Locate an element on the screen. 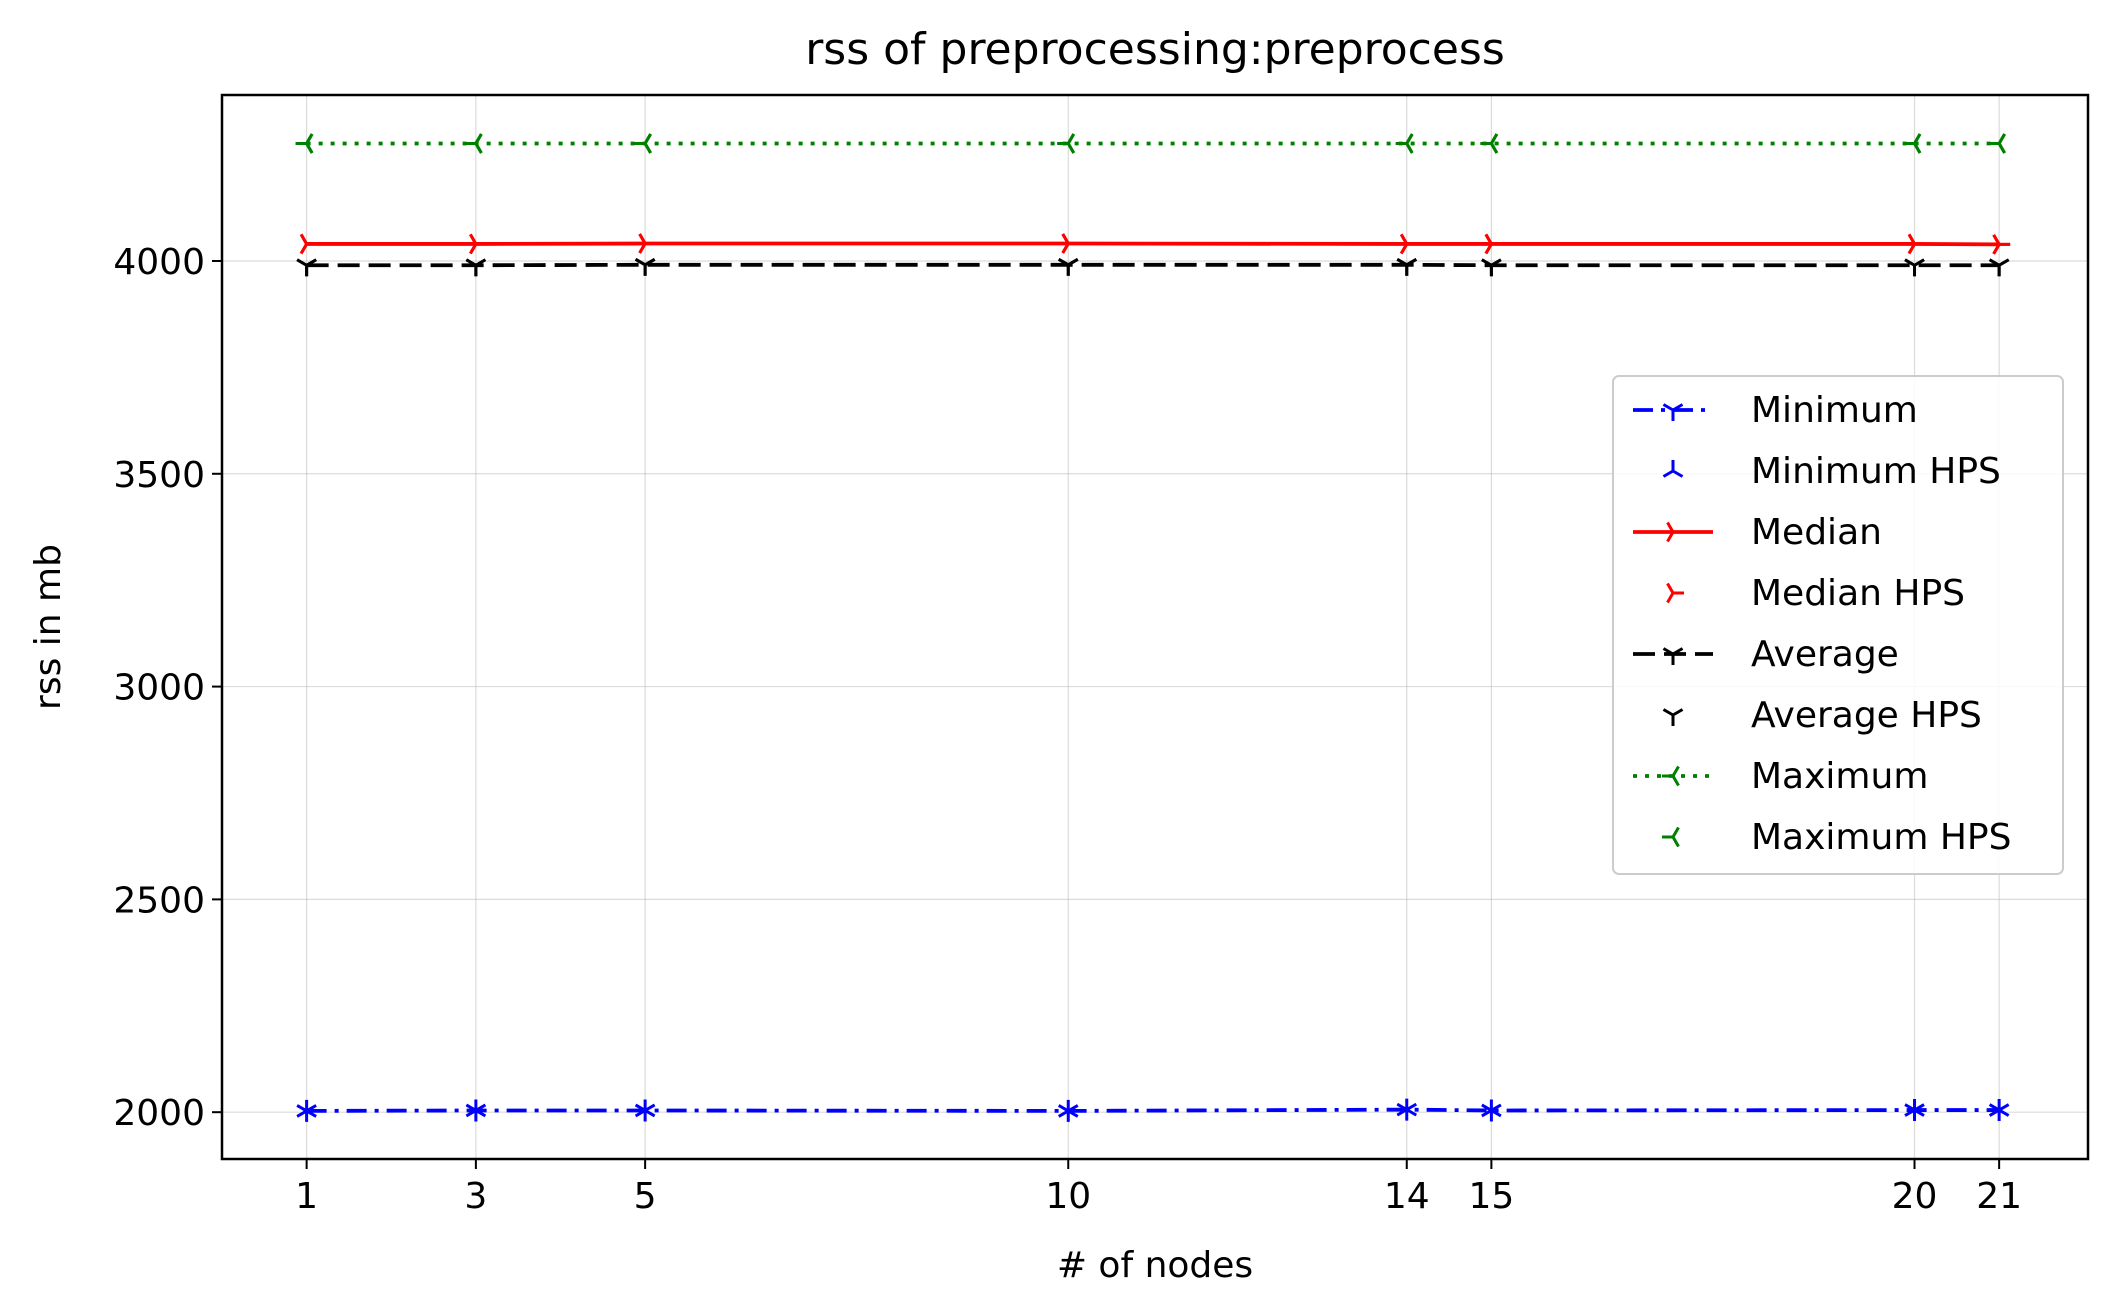 The image size is (2111, 1313). x-tick-label: 20 is located at coordinates (1915, 1196).